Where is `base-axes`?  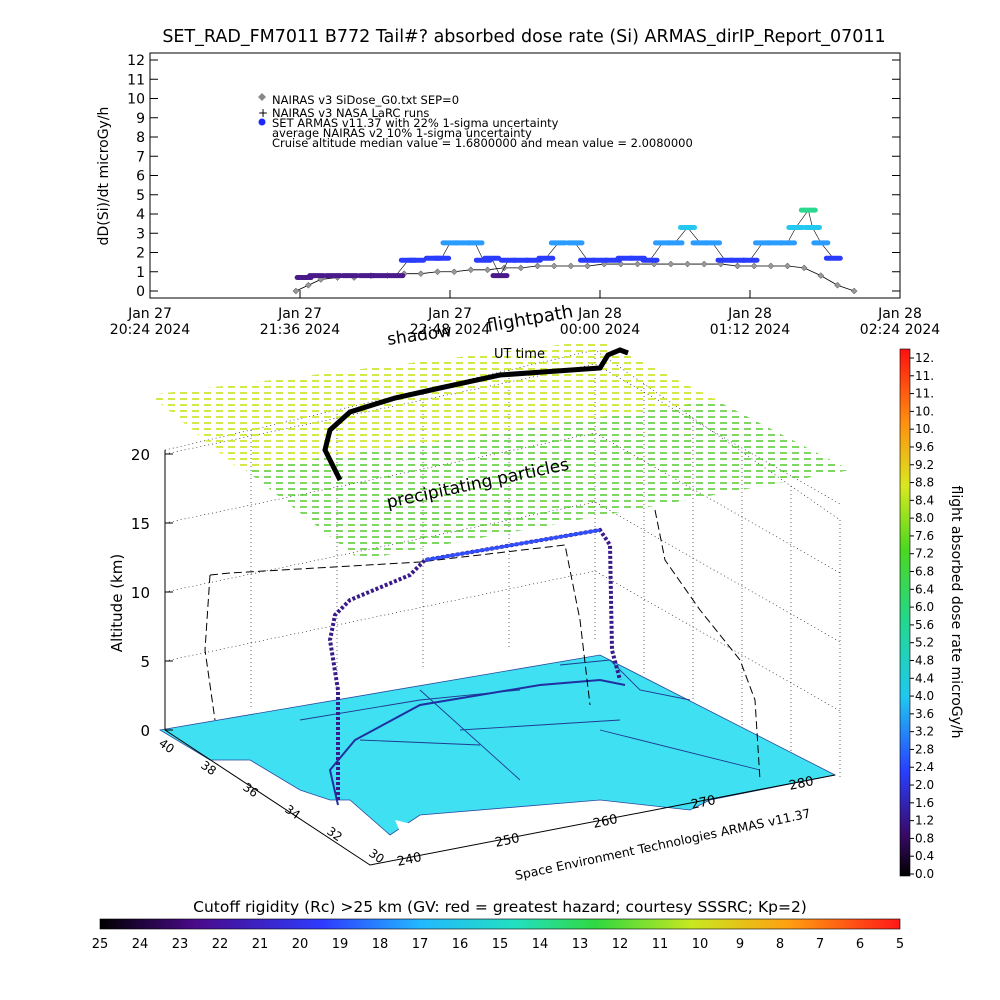
base-axes is located at coordinates (500, 797).